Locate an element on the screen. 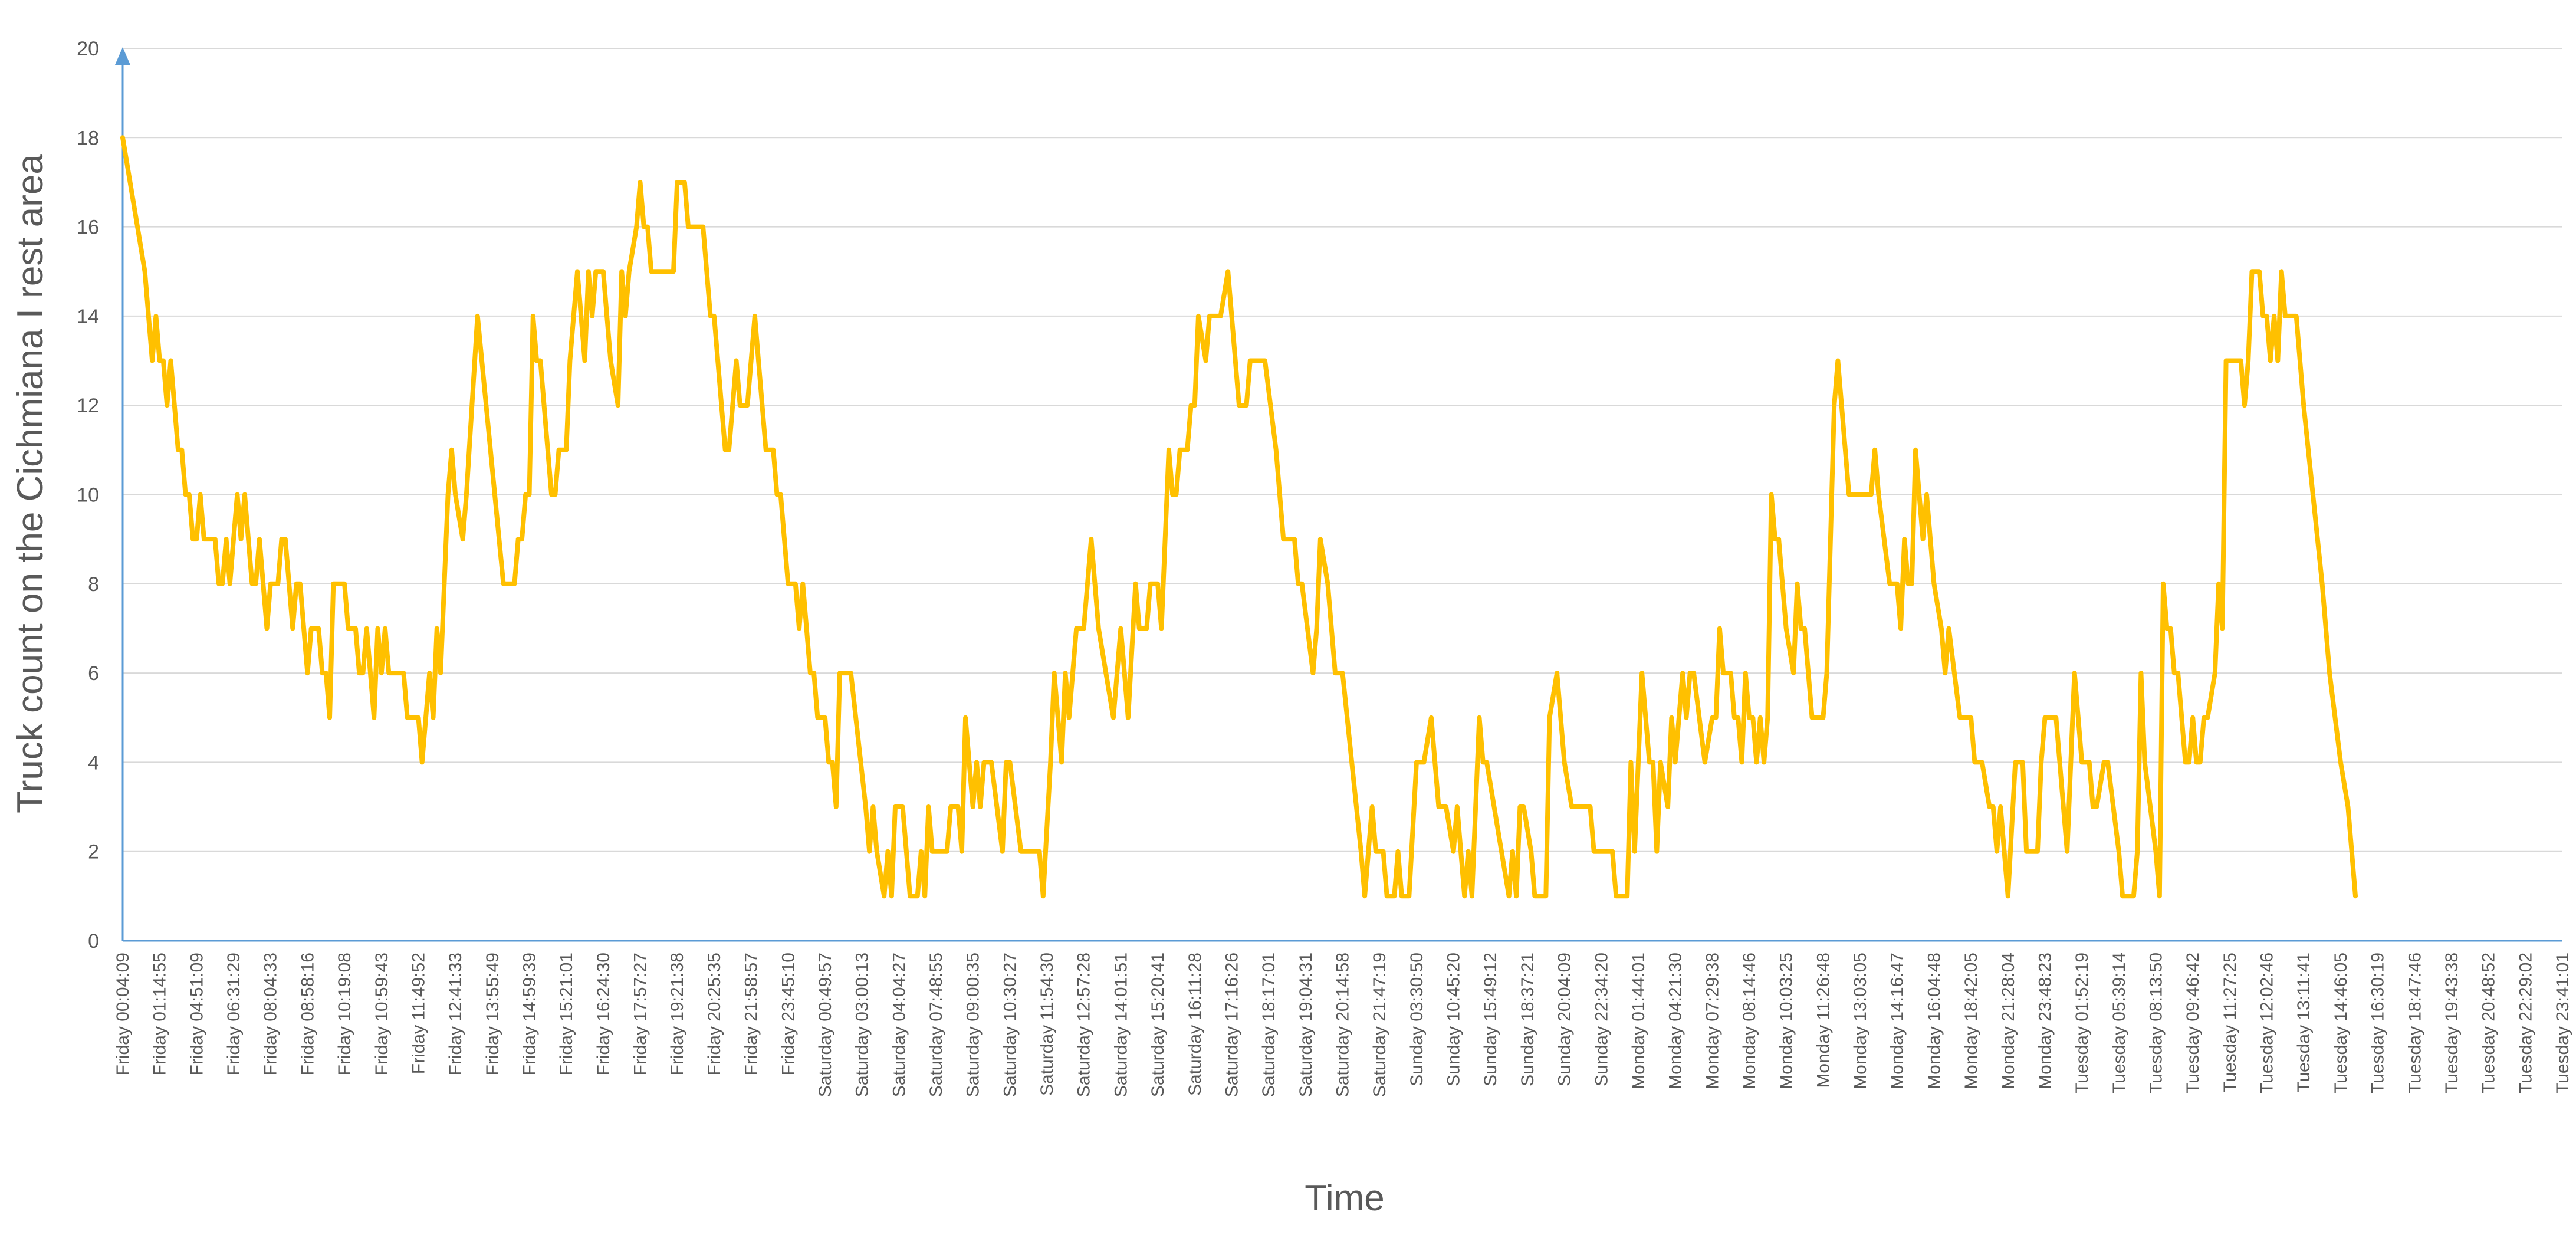  y-tick-label: 14 is located at coordinates (88, 317).